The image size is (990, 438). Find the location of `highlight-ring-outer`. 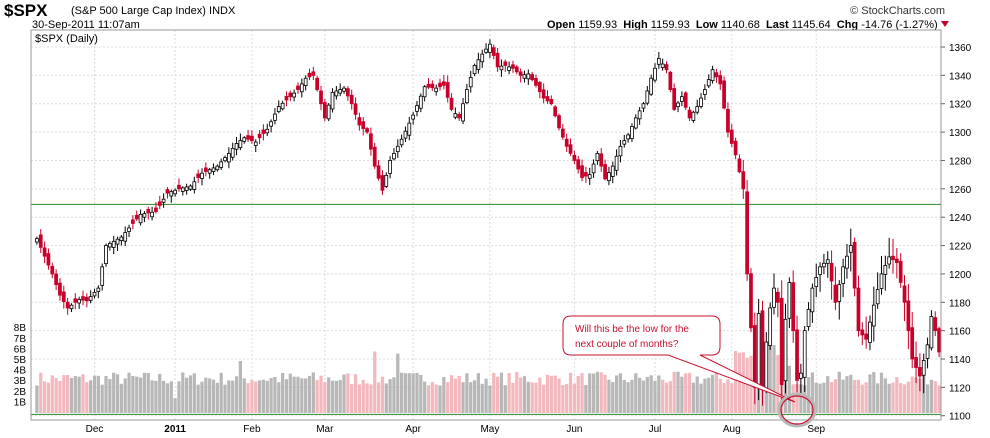

highlight-ring-outer is located at coordinates (797, 410).